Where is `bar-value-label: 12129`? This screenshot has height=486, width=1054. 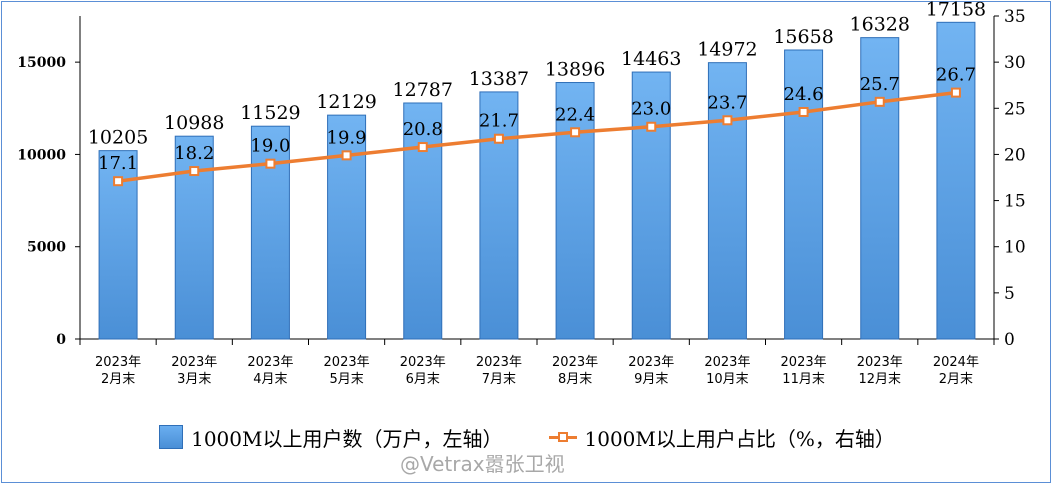 bar-value-label: 12129 is located at coordinates (346, 102).